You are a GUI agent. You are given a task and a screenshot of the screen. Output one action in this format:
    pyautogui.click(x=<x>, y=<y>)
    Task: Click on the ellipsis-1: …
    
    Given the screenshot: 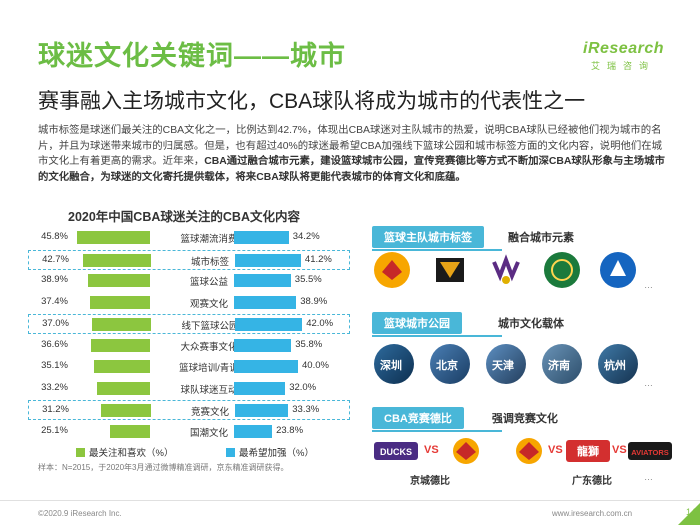 What is the action you would take?
    pyautogui.click(x=648, y=285)
    